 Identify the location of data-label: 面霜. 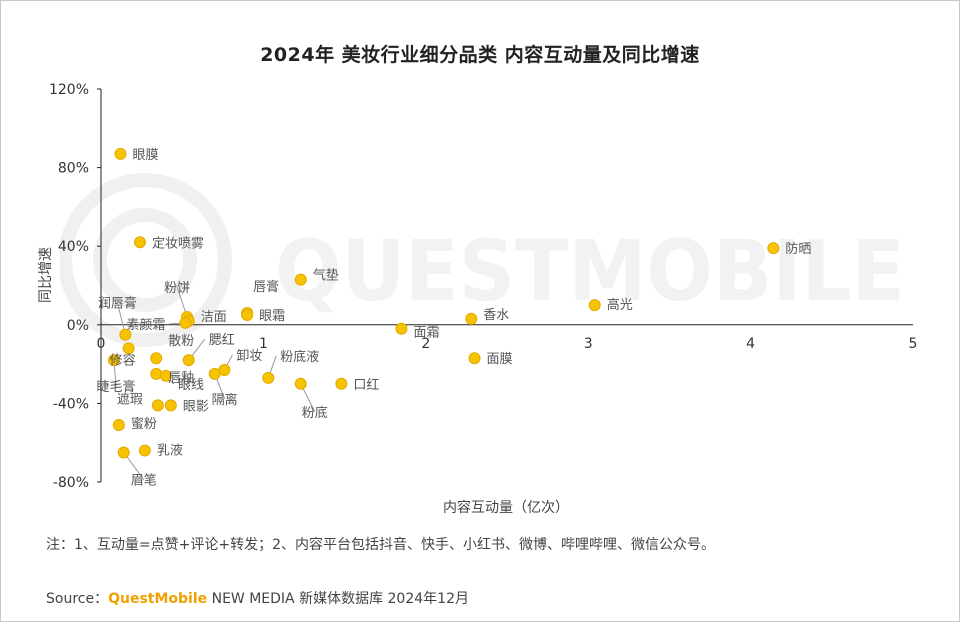
(426, 333).